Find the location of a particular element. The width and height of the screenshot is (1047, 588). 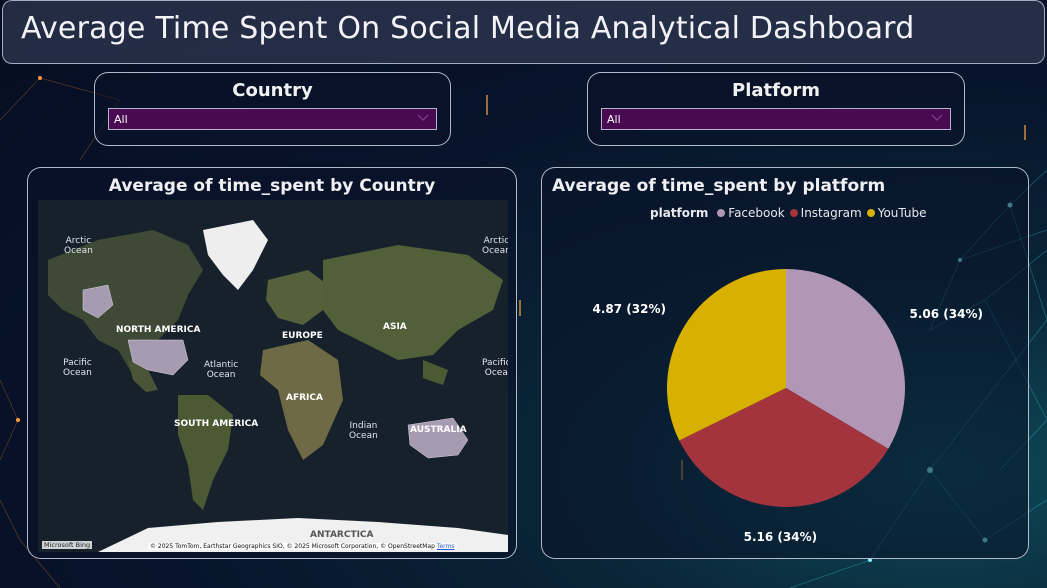

pie-data-label-instagram: 5.16 (34%) is located at coordinates (780, 536).